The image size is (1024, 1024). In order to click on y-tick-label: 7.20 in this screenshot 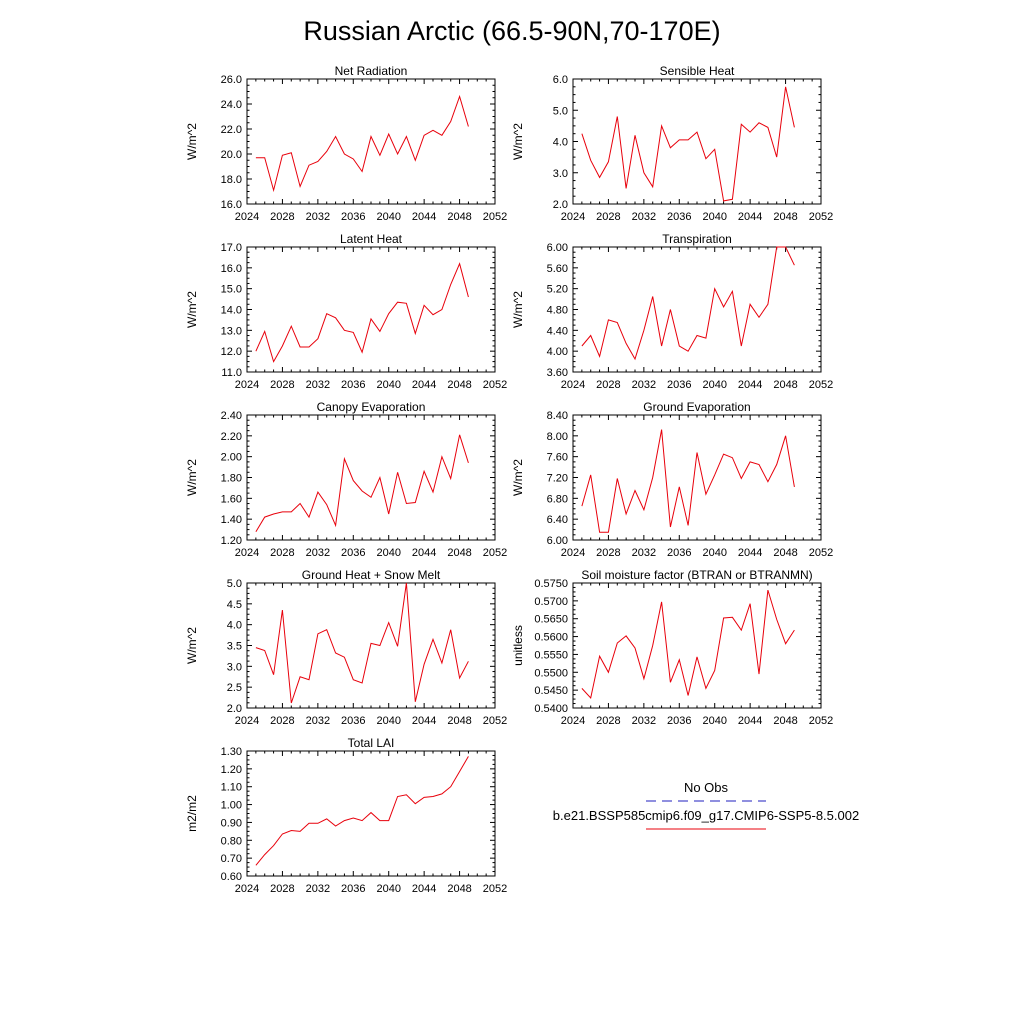, I will do `click(557, 479)`.